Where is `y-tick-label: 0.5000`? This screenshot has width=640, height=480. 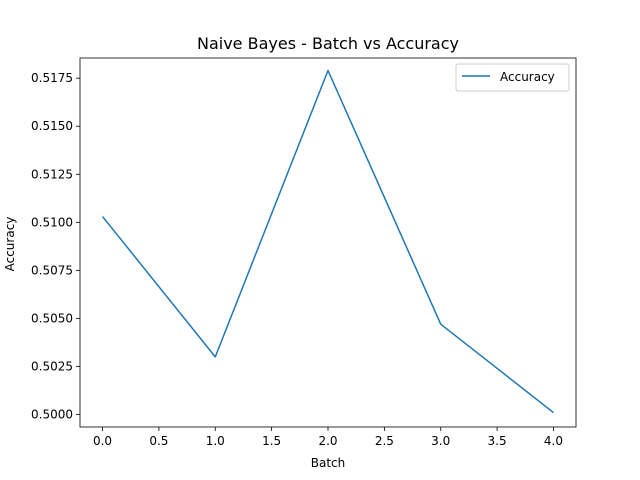 y-tick-label: 0.5000 is located at coordinates (52, 415).